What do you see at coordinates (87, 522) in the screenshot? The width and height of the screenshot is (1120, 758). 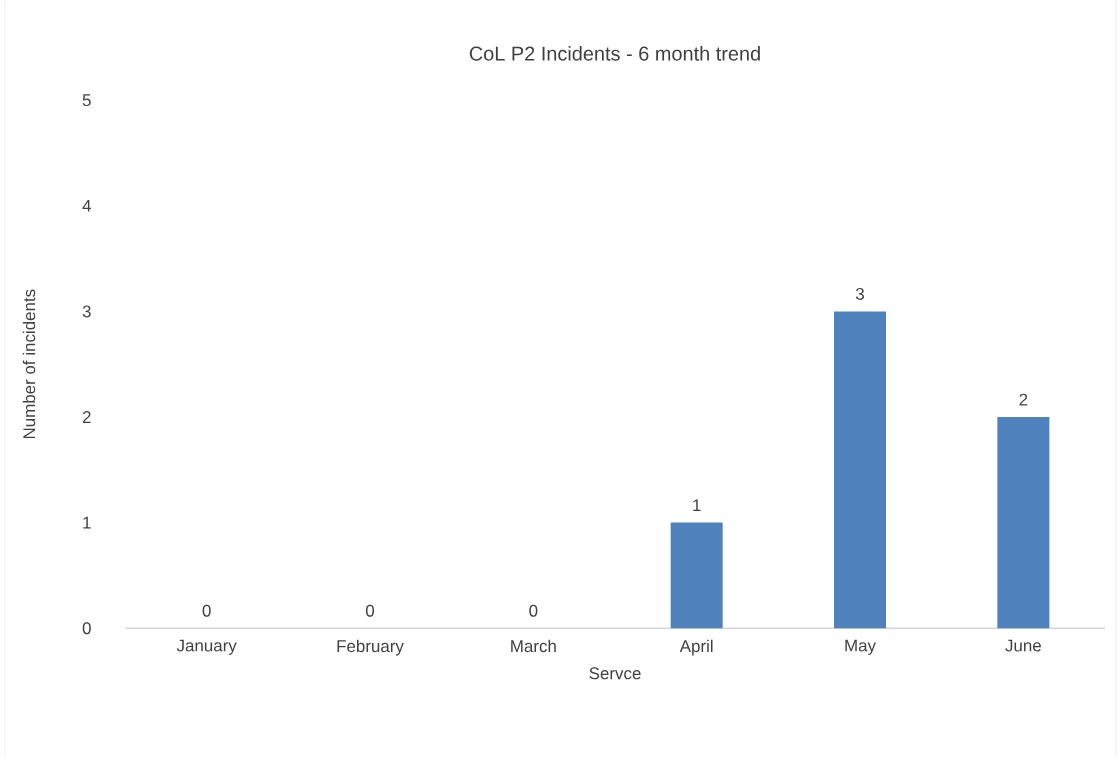 I see `y-tick-label: 1` at bounding box center [87, 522].